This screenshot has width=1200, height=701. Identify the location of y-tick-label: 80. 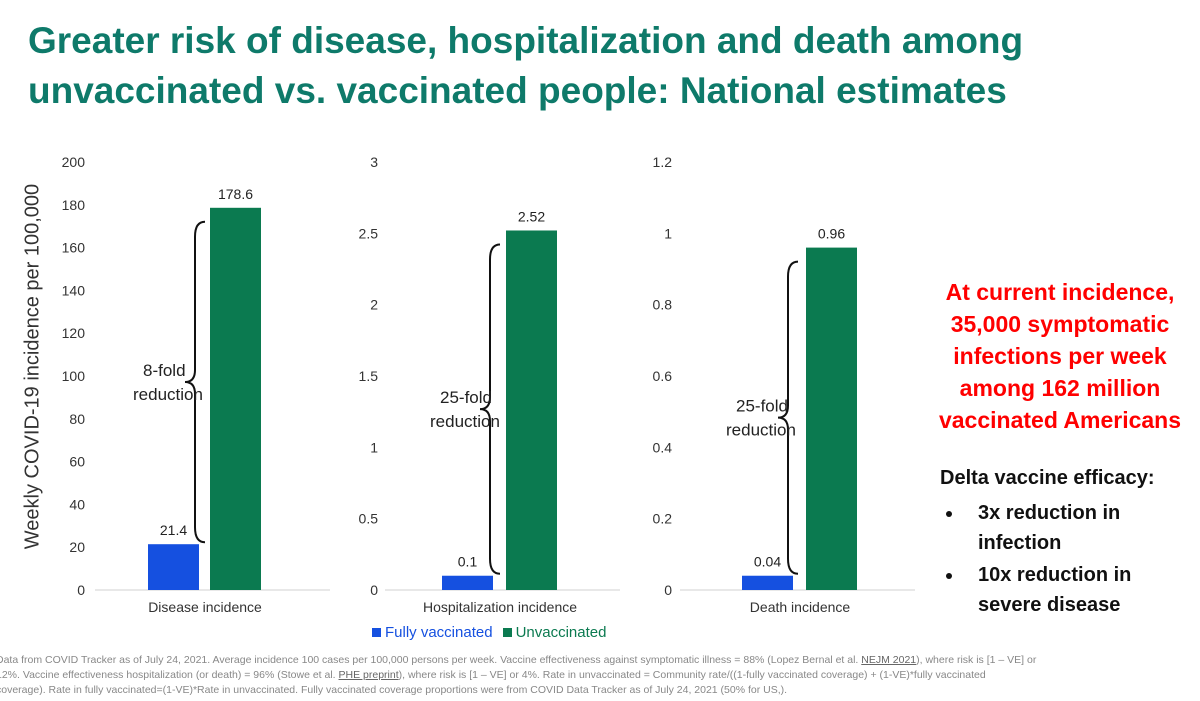
(77, 419).